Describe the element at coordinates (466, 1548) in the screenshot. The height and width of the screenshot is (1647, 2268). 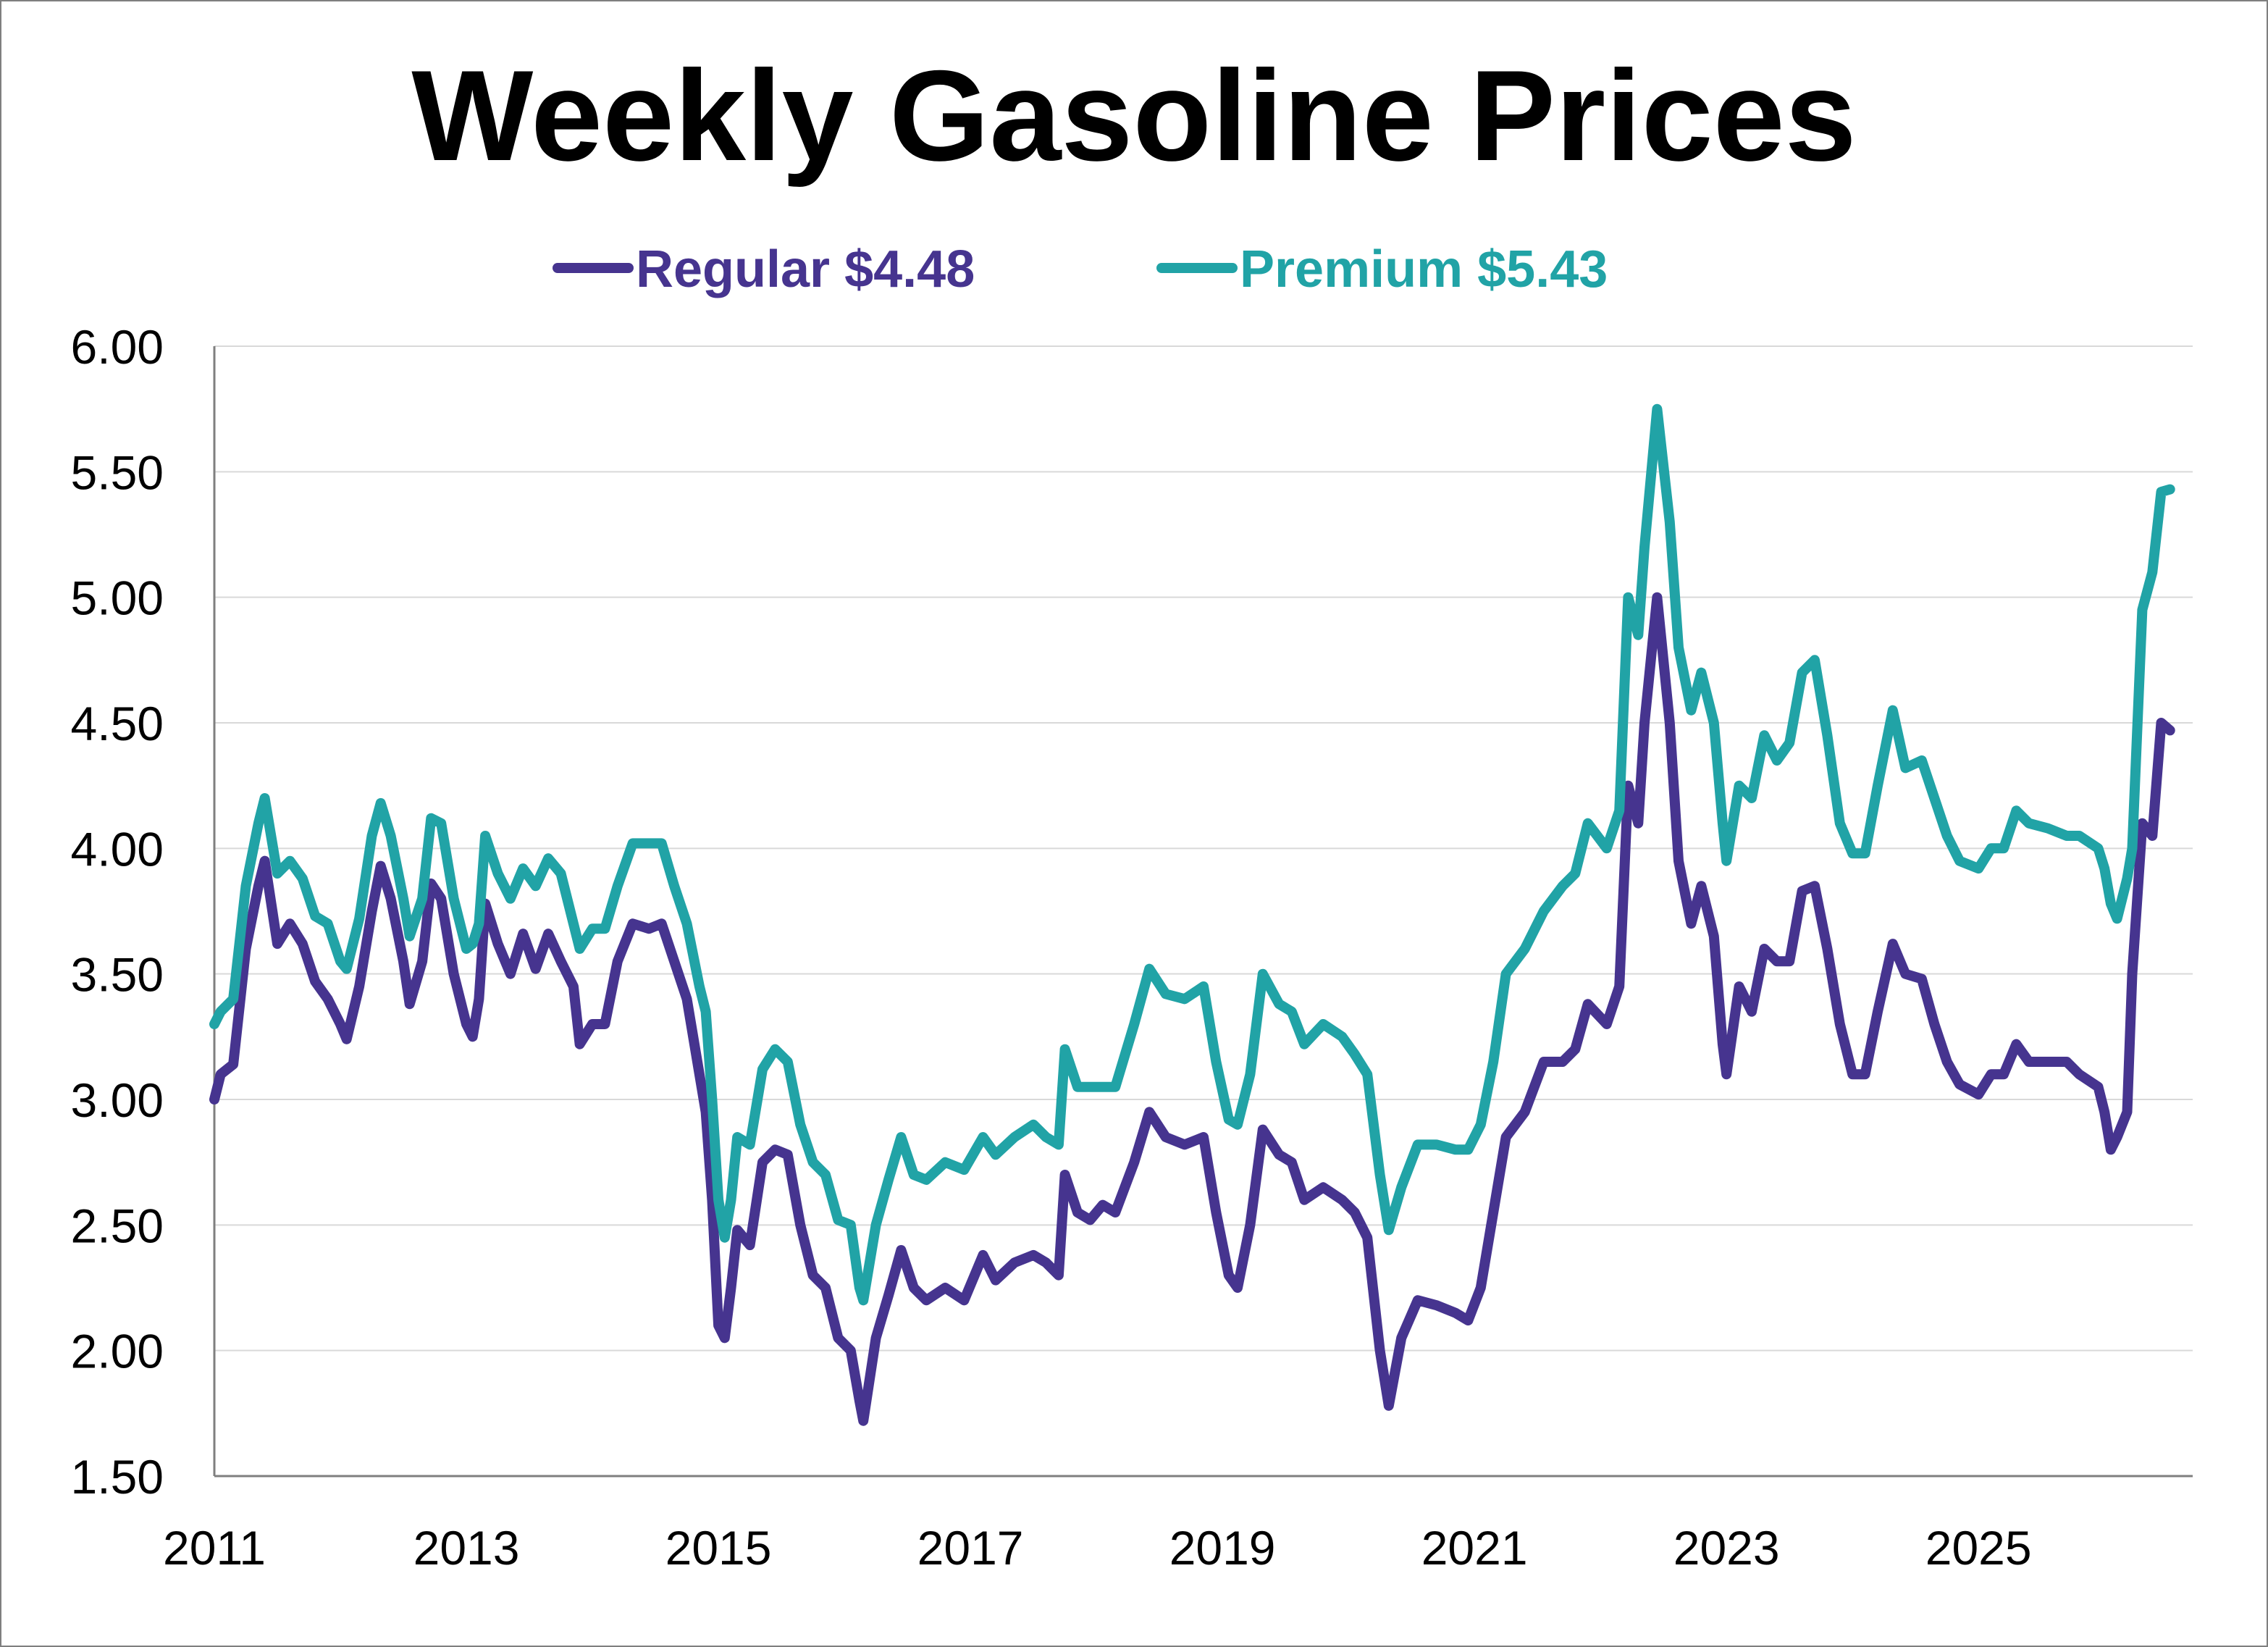
I see `x-tick-label: 2013` at that location.